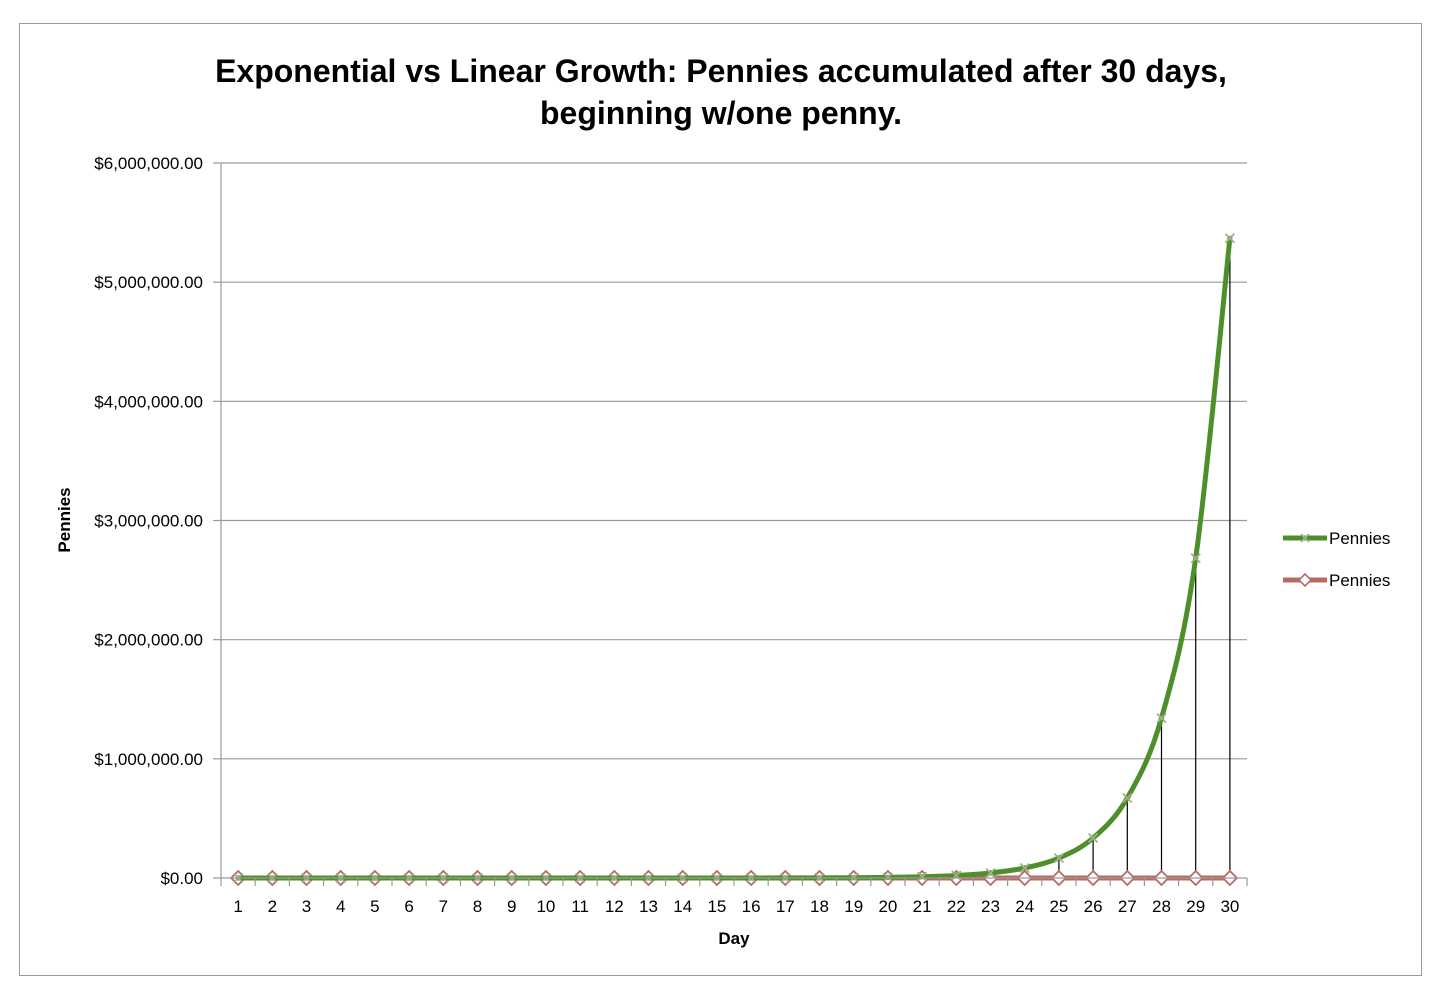  I want to click on x-tick-label: 24, so click(1024, 906).